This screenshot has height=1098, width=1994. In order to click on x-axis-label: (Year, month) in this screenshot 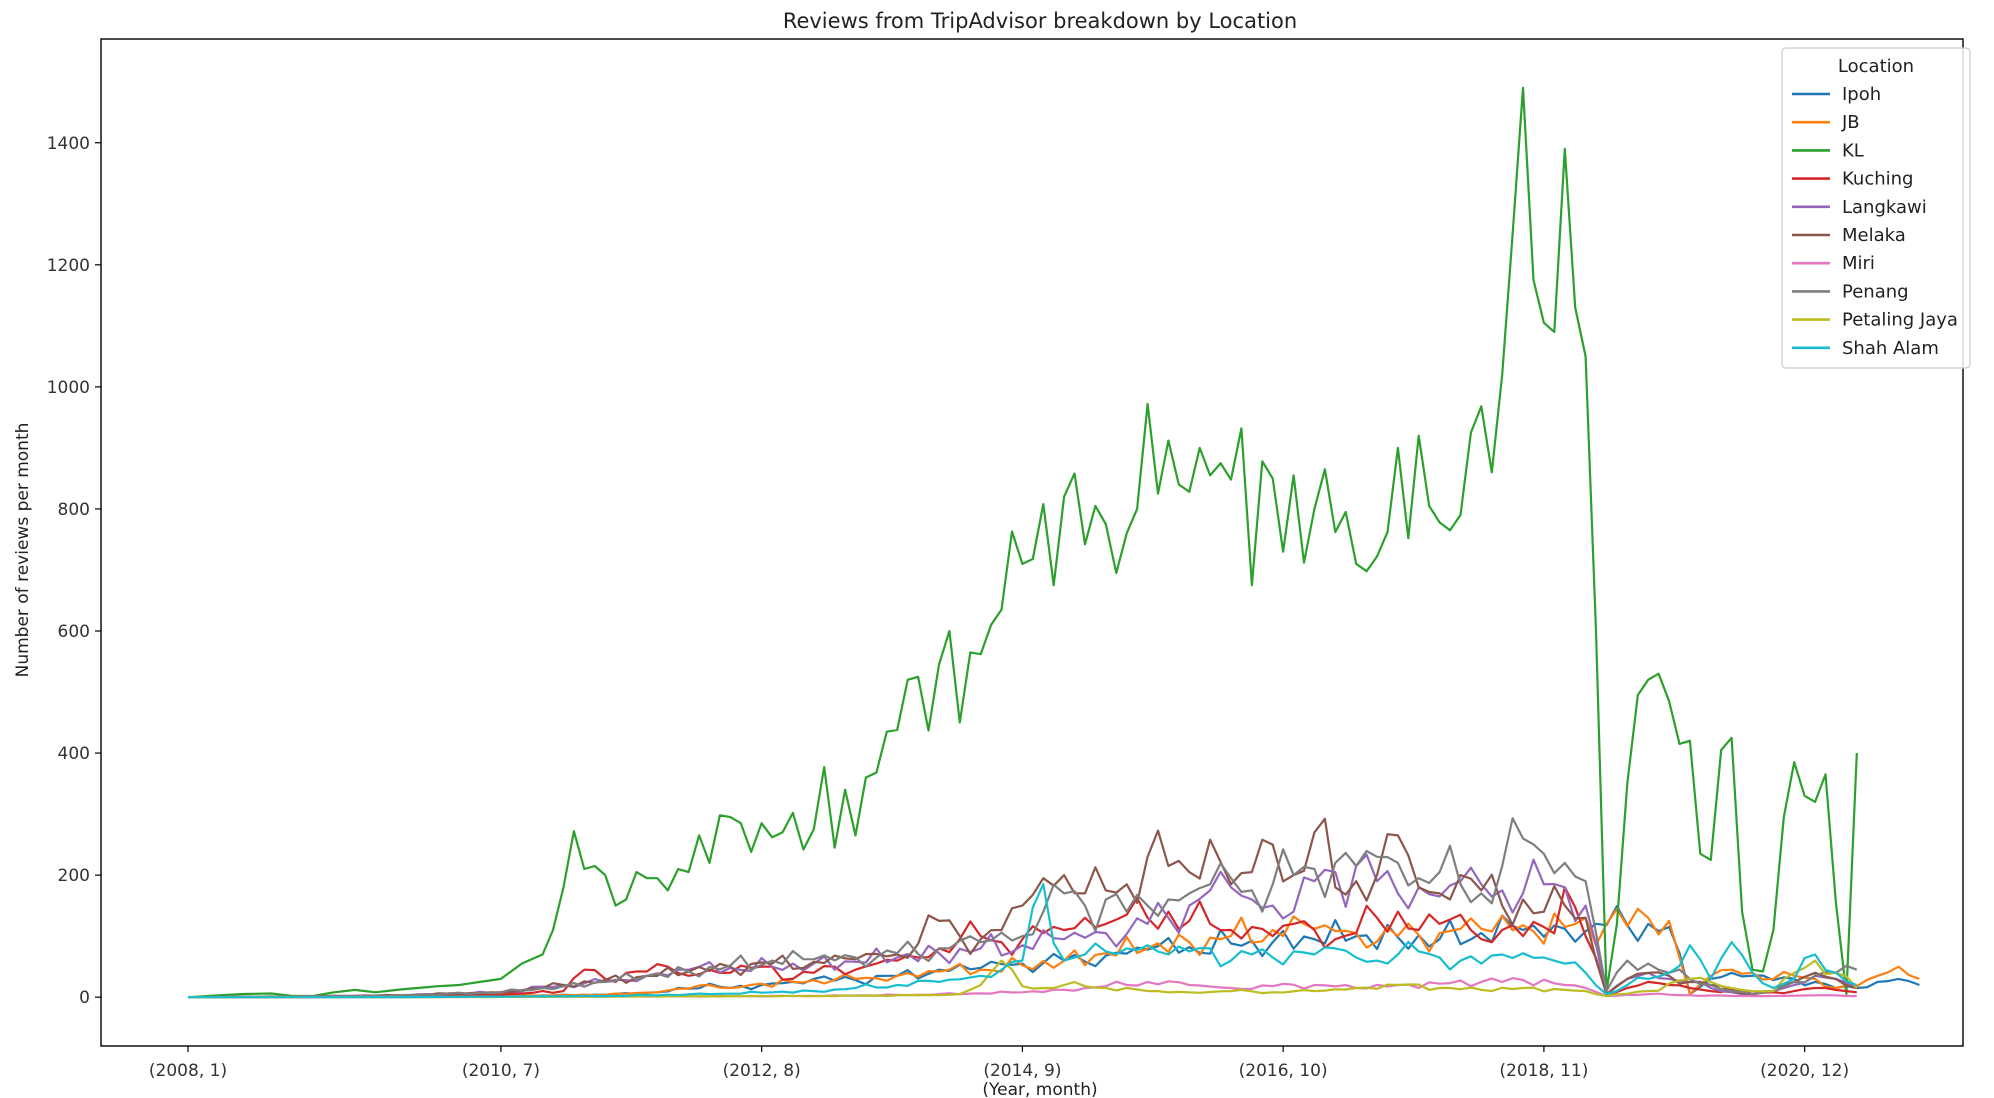, I will do `click(1039, 1089)`.